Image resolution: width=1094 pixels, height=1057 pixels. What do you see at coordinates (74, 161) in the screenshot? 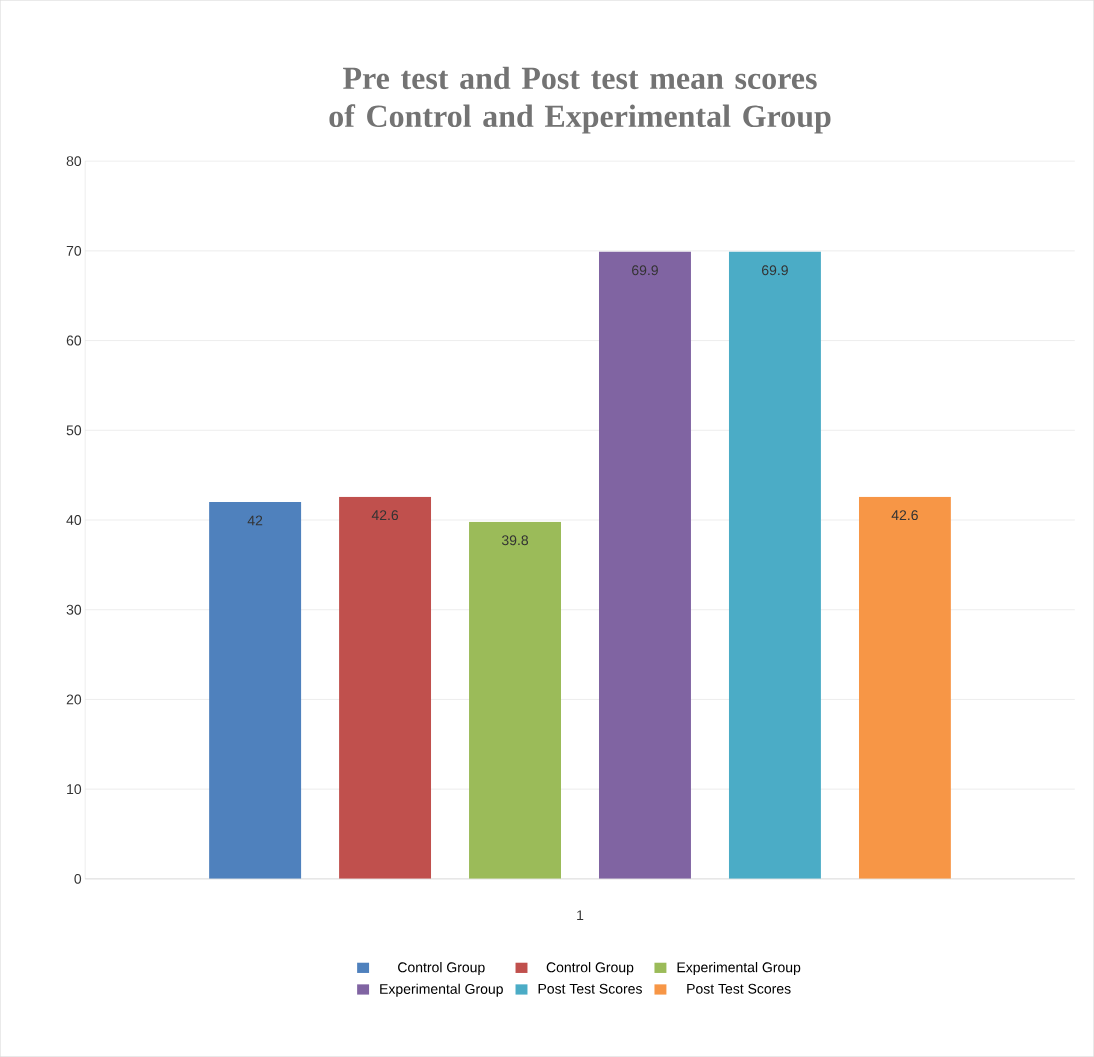
I see `y-tick-label: 80` at bounding box center [74, 161].